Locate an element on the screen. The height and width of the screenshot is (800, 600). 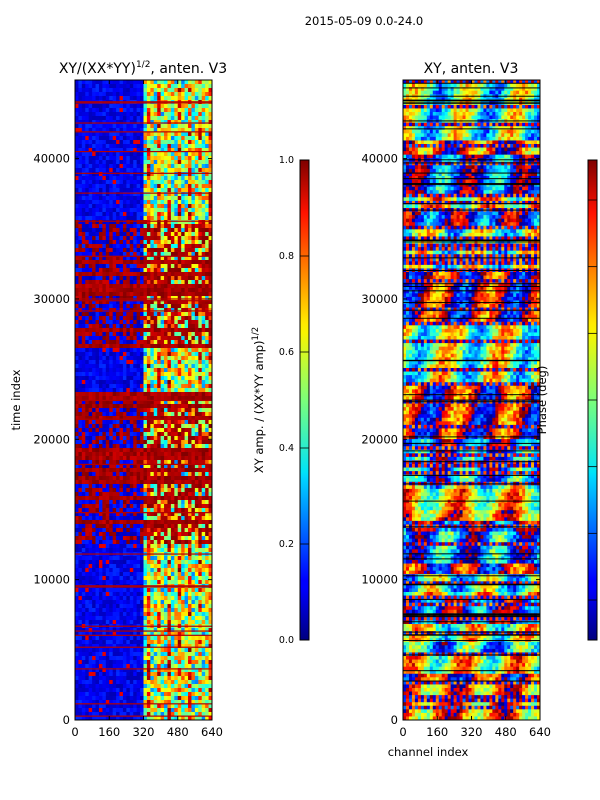
panel2-xtick-label: 160 is located at coordinates (437, 732).